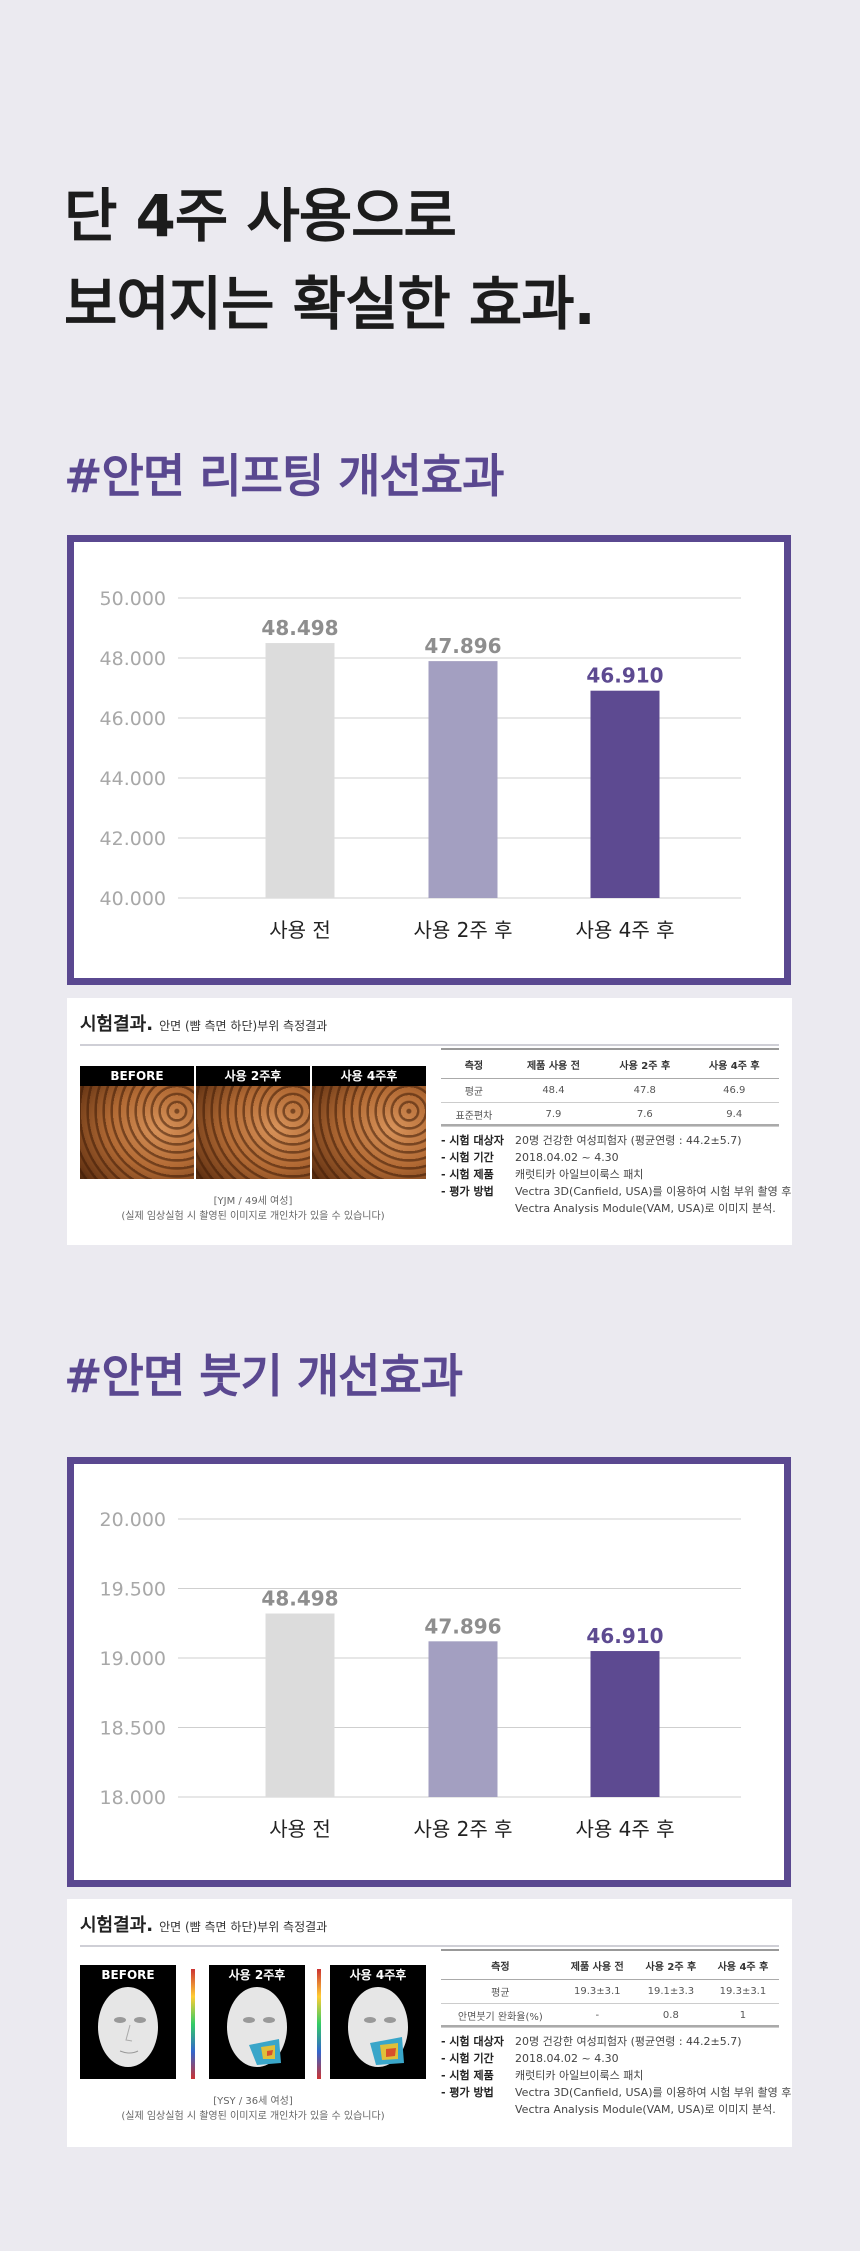  Describe the element at coordinates (133, 659) in the screenshot. I see `y-tick-label: 48.000` at that location.